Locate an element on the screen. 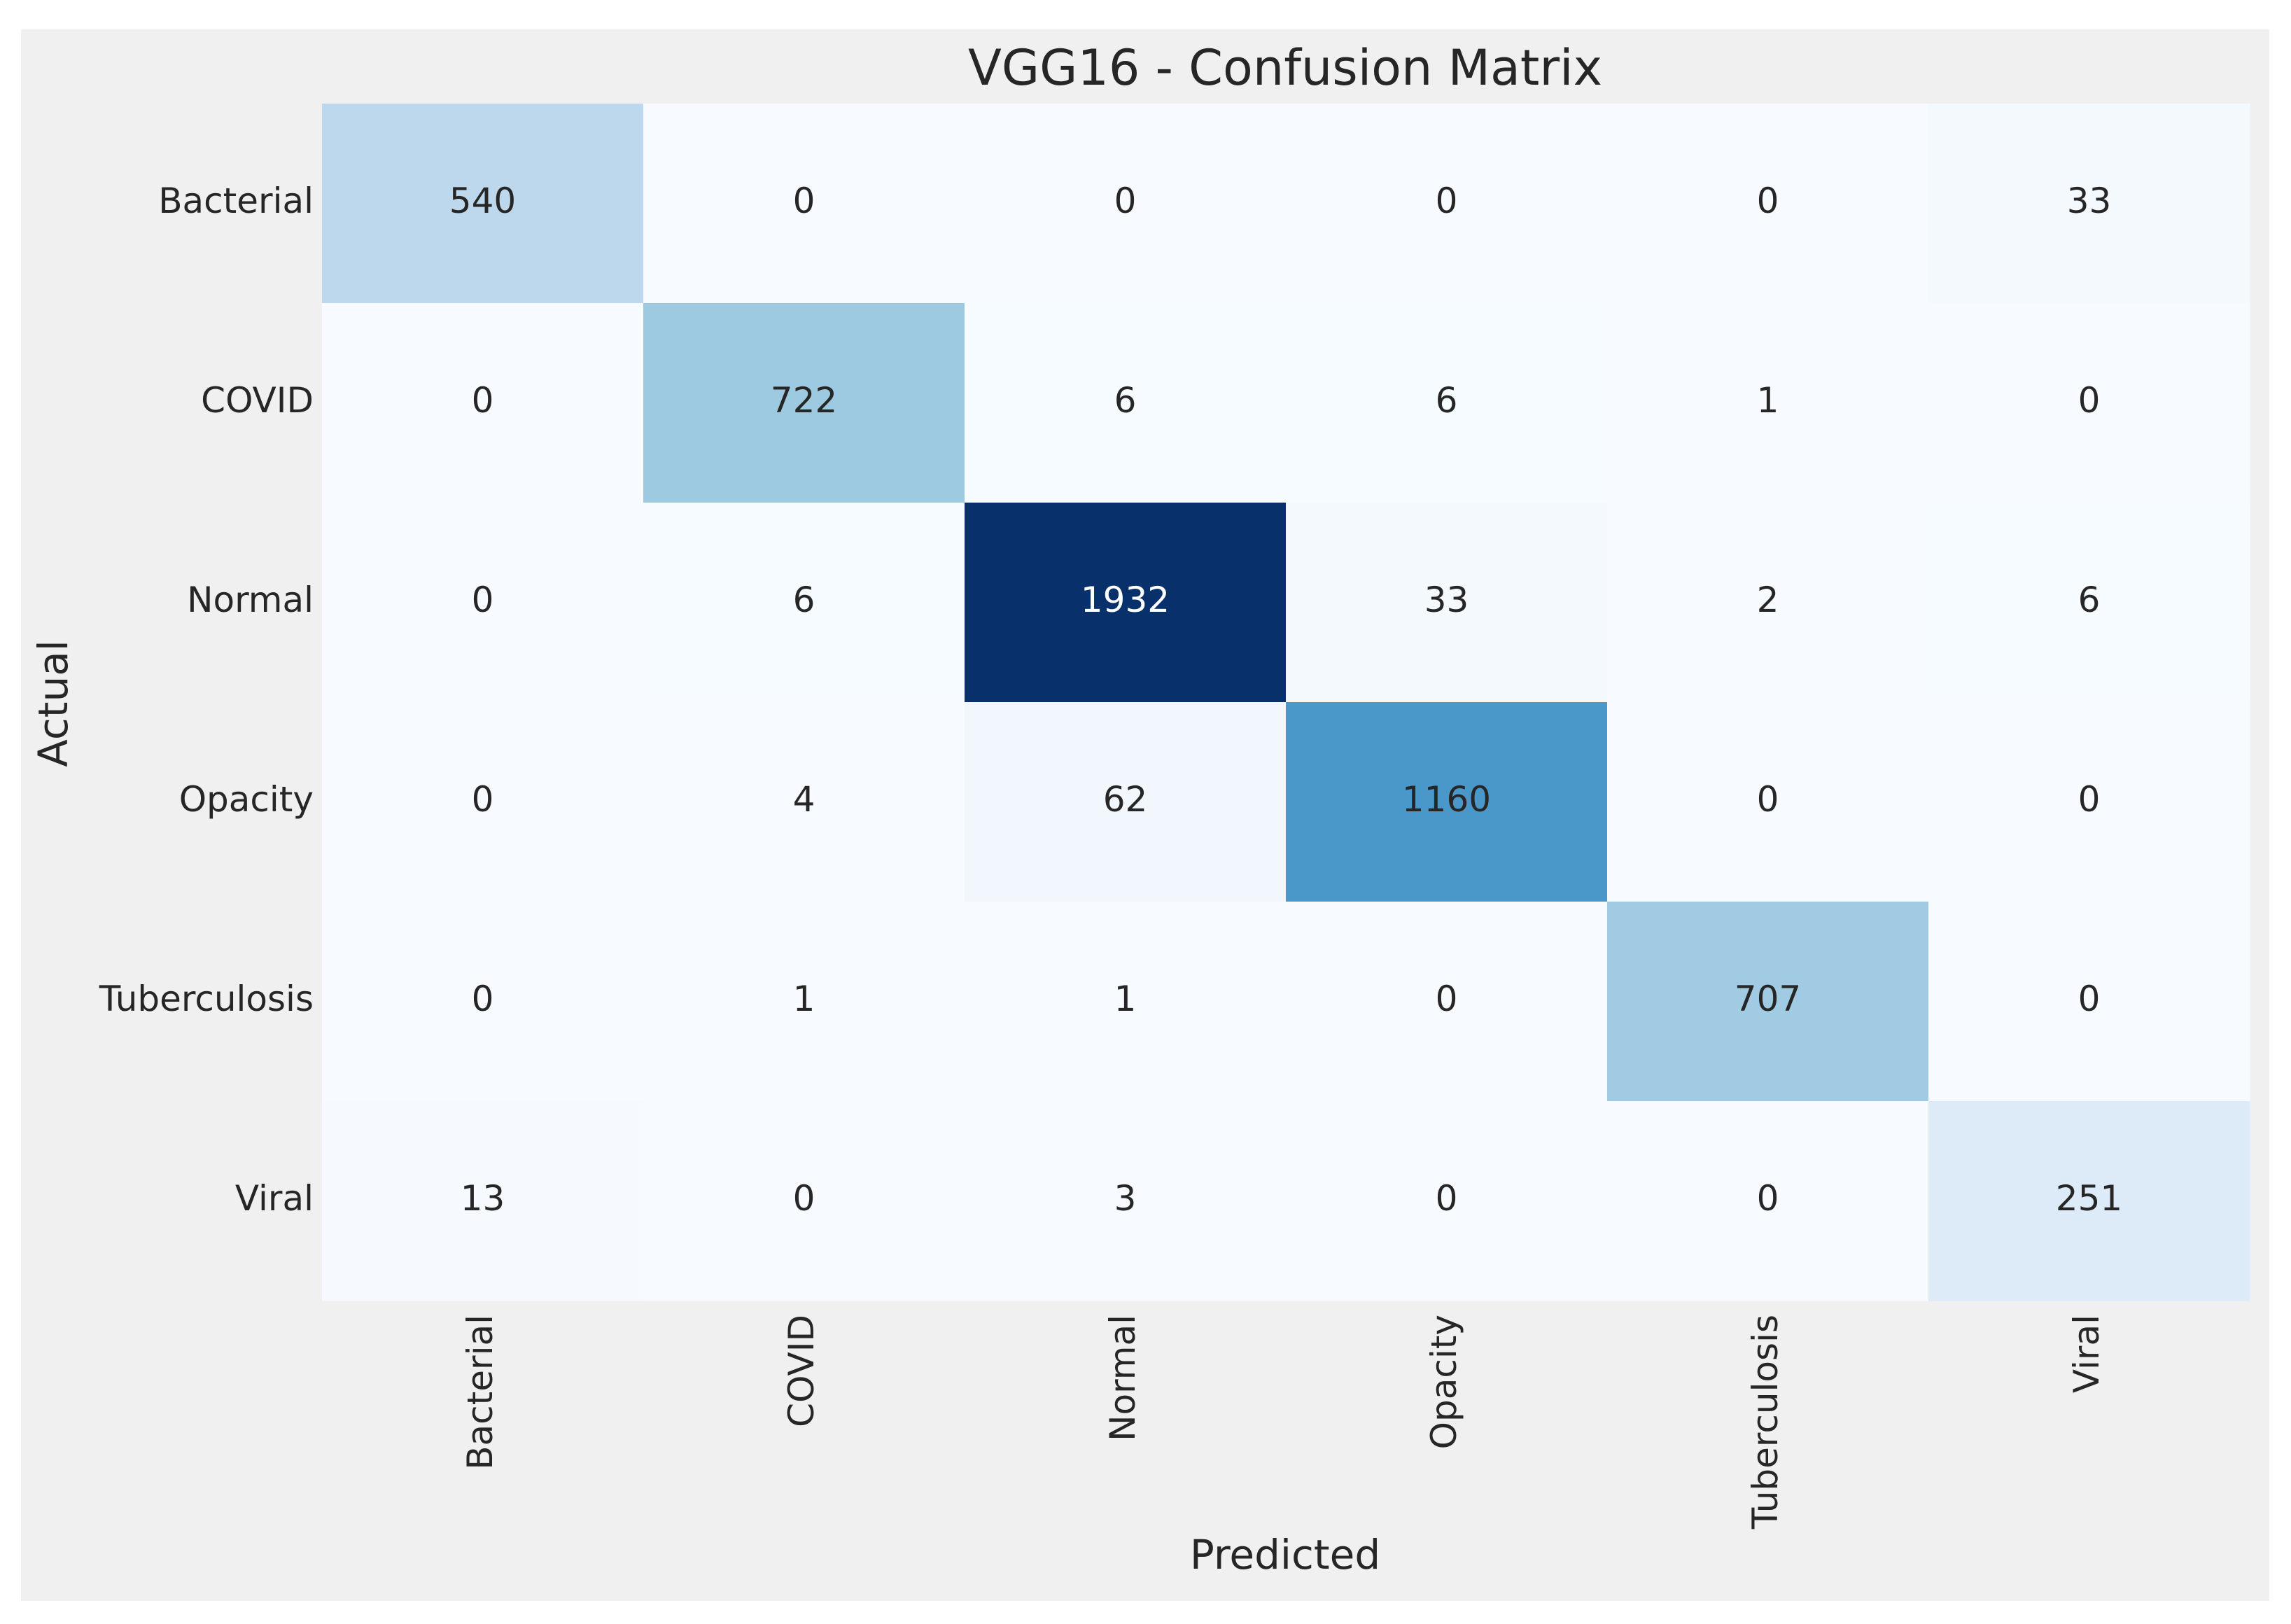 The height and width of the screenshot is (1624, 2291). heatmap-cell-covid-viral is located at coordinates (2089, 403).